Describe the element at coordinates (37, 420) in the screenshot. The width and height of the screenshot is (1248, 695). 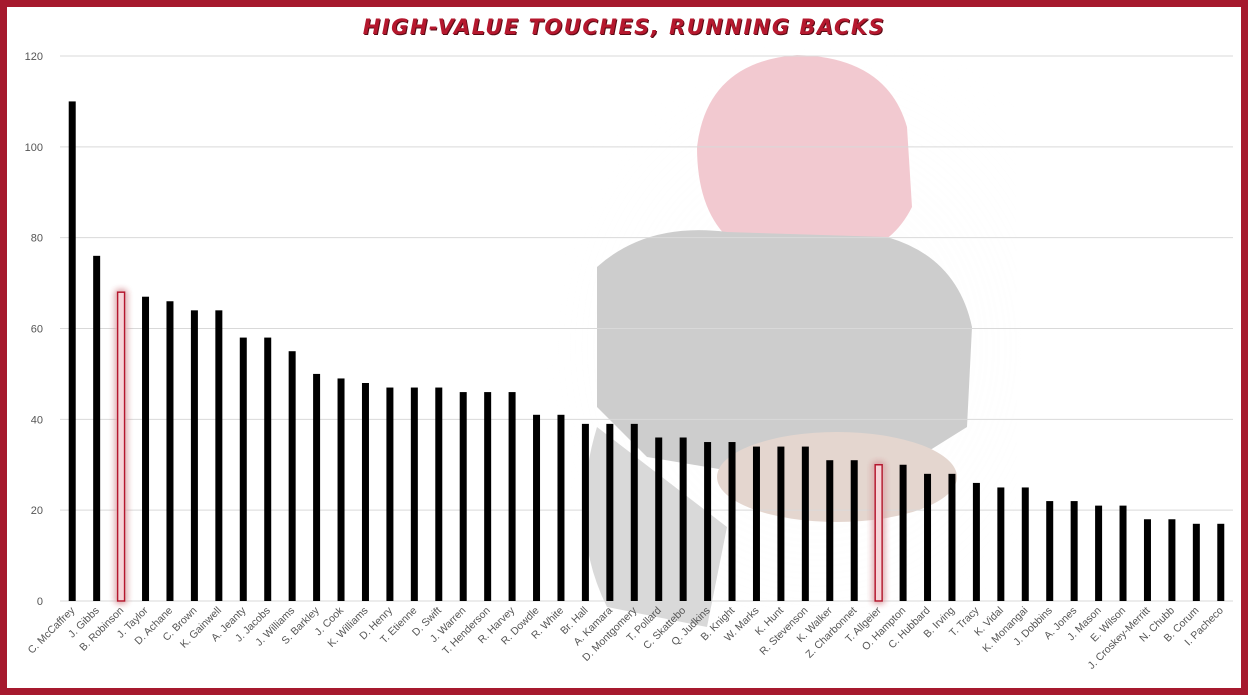
I see `y-tick-label: 40` at that location.